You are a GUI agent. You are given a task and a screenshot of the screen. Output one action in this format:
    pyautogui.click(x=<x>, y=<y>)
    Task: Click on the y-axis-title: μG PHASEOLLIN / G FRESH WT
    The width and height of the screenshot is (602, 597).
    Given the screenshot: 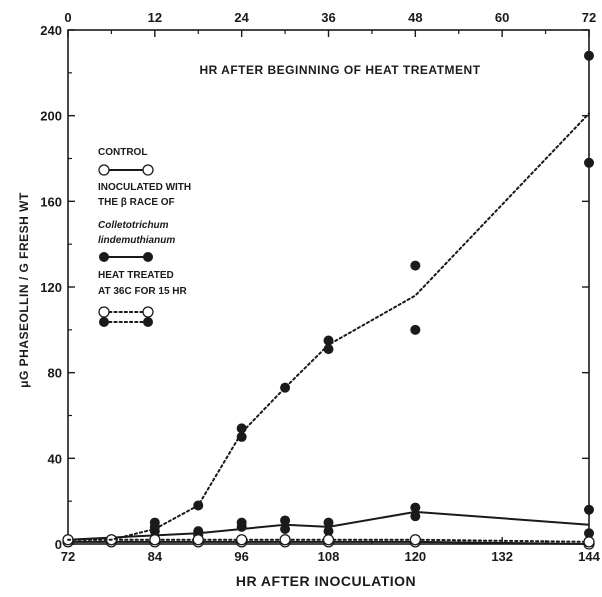 What is the action you would take?
    pyautogui.click(x=24, y=290)
    